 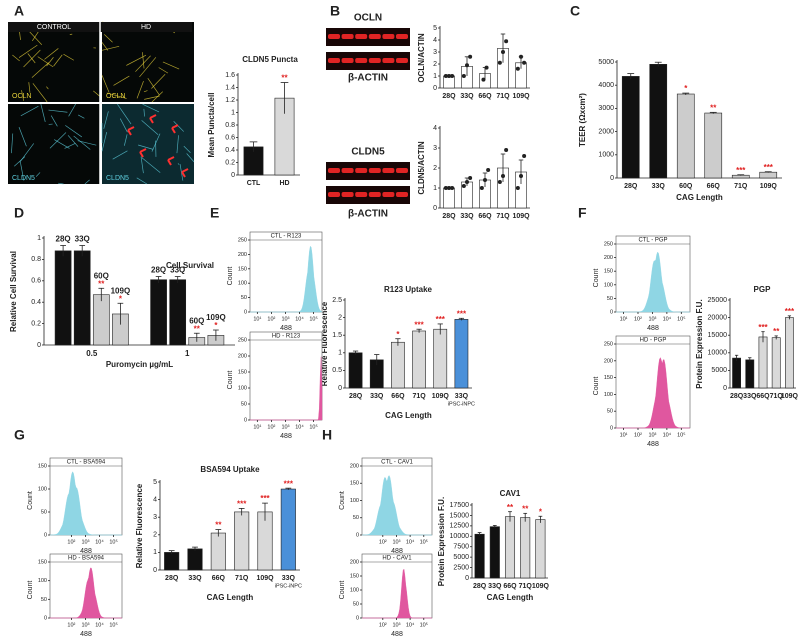 I want to click on y-tick-label: 1.5, so click(x=337, y=335).